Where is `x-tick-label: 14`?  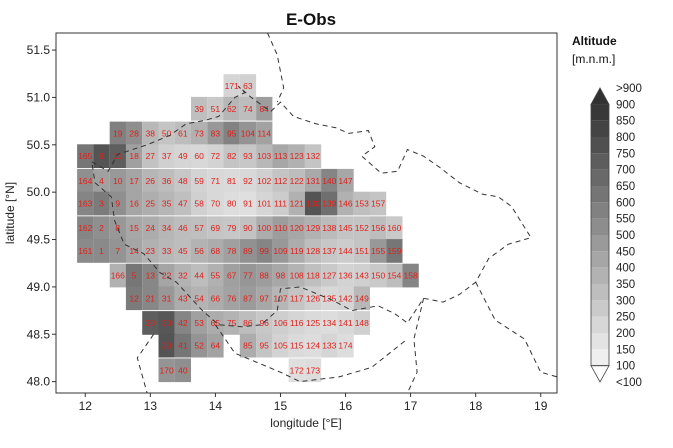 x-tick-label: 14 is located at coordinates (216, 406).